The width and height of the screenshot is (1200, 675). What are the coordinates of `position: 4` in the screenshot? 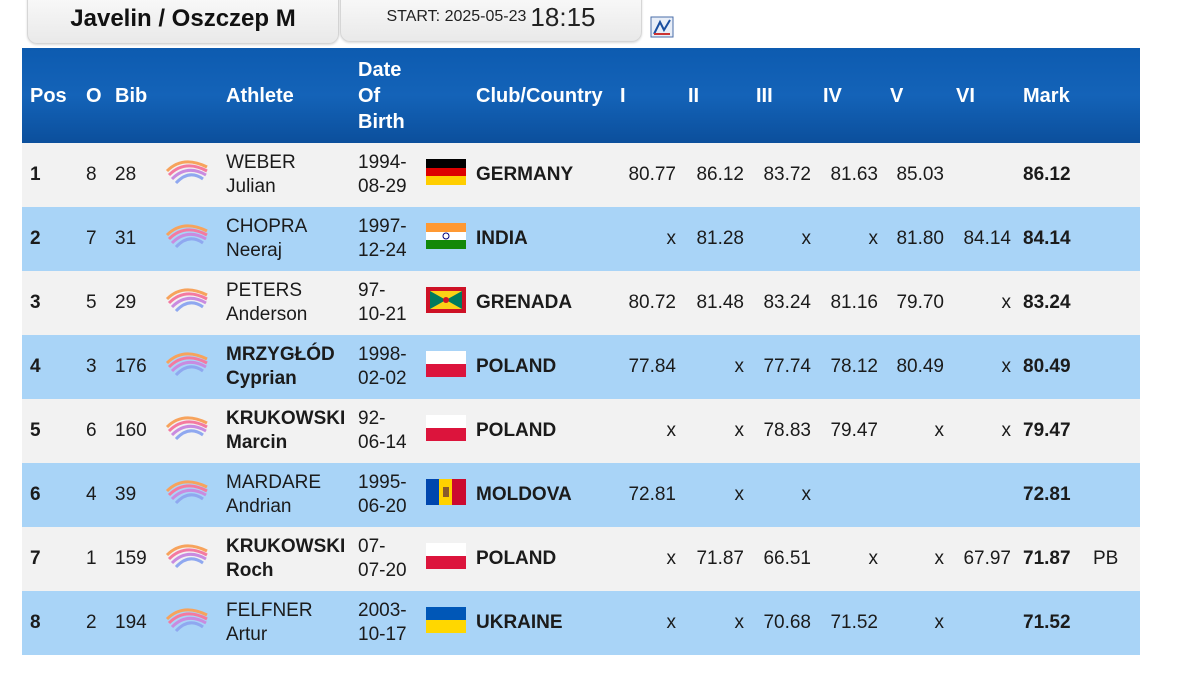 It's located at (35, 366).